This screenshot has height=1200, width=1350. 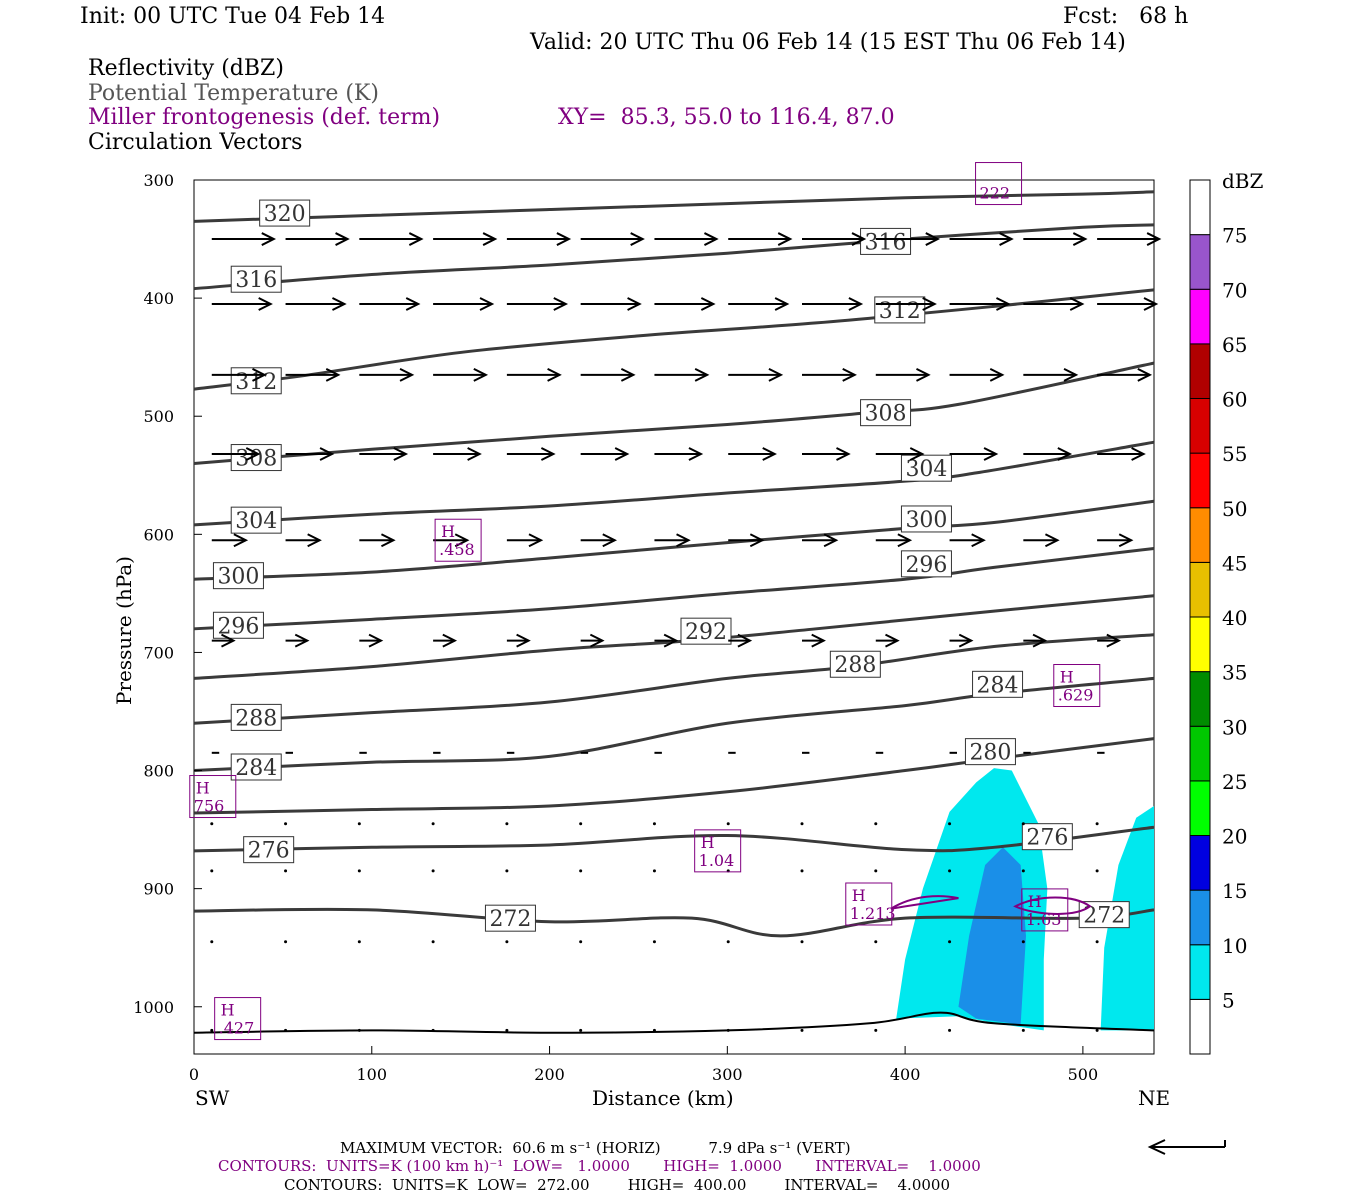 What do you see at coordinates (372, 1074) in the screenshot?
I see `x-tick-label: 100` at bounding box center [372, 1074].